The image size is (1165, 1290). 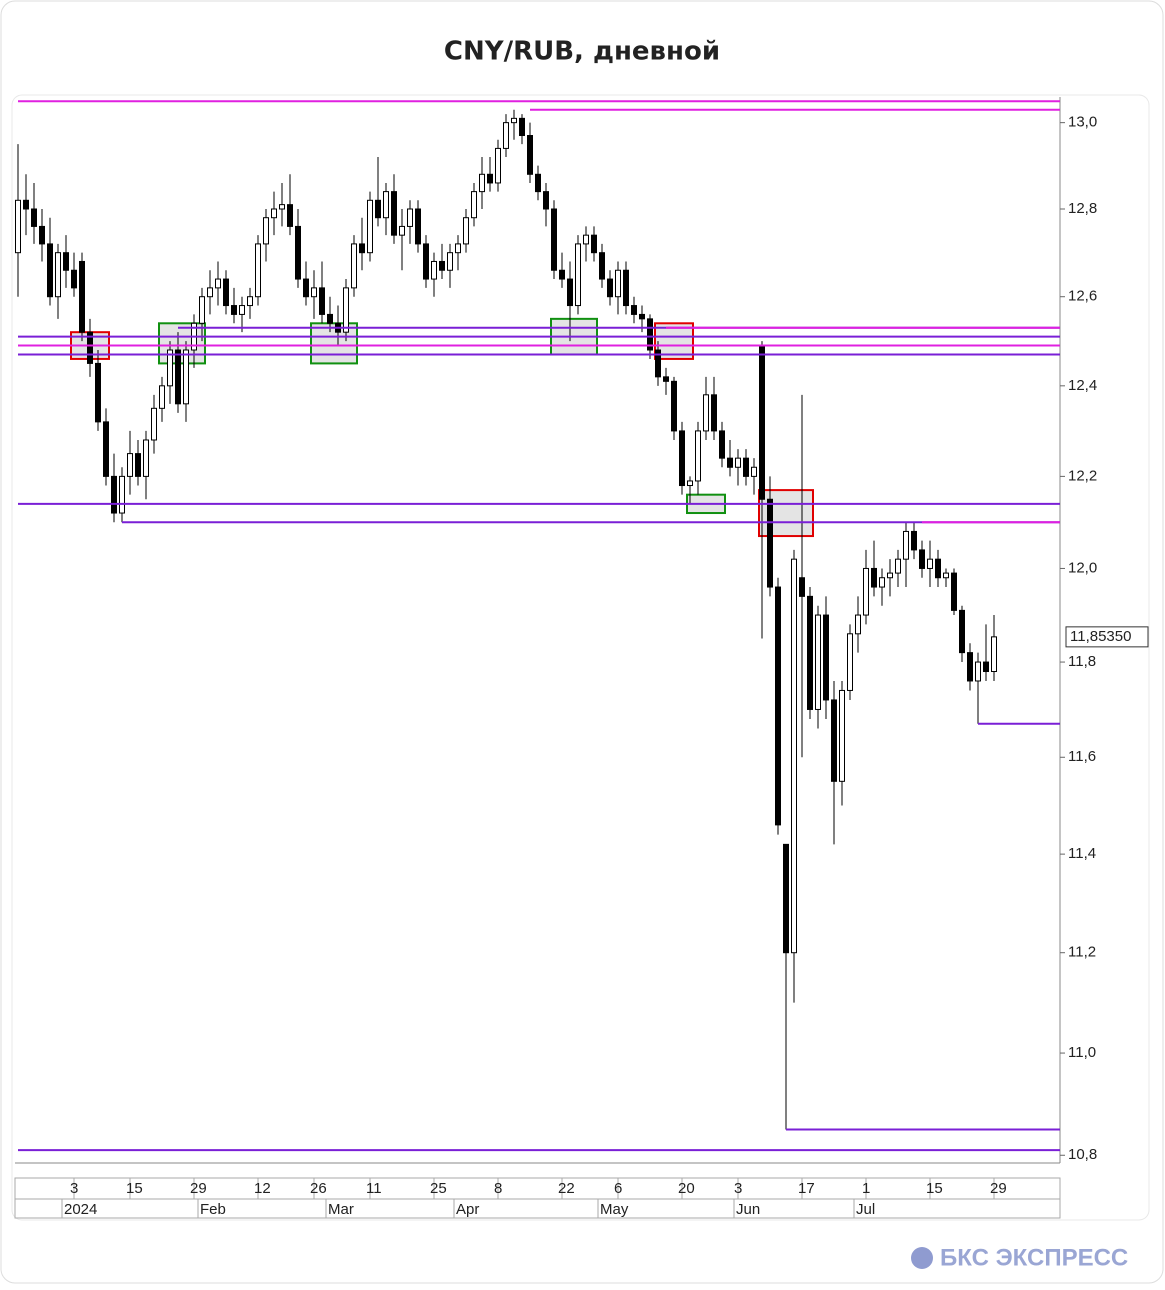 I want to click on y-tick-label: 12,8, so click(x=1082, y=208).